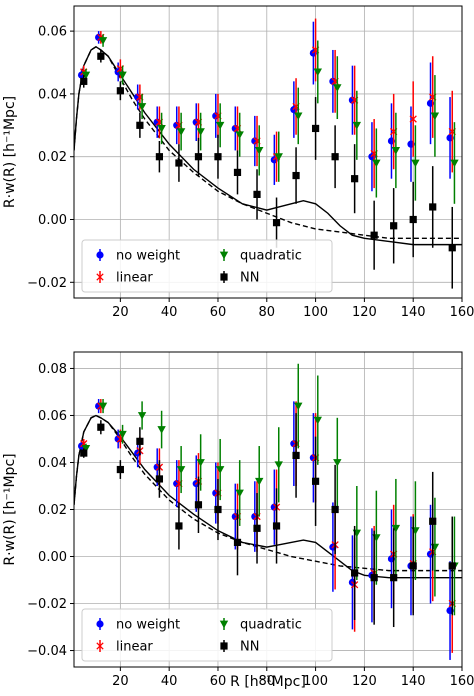 The image size is (474, 696). What do you see at coordinates (52, 463) in the screenshot?
I see `y-tick-label: 0.04` at bounding box center [52, 463].